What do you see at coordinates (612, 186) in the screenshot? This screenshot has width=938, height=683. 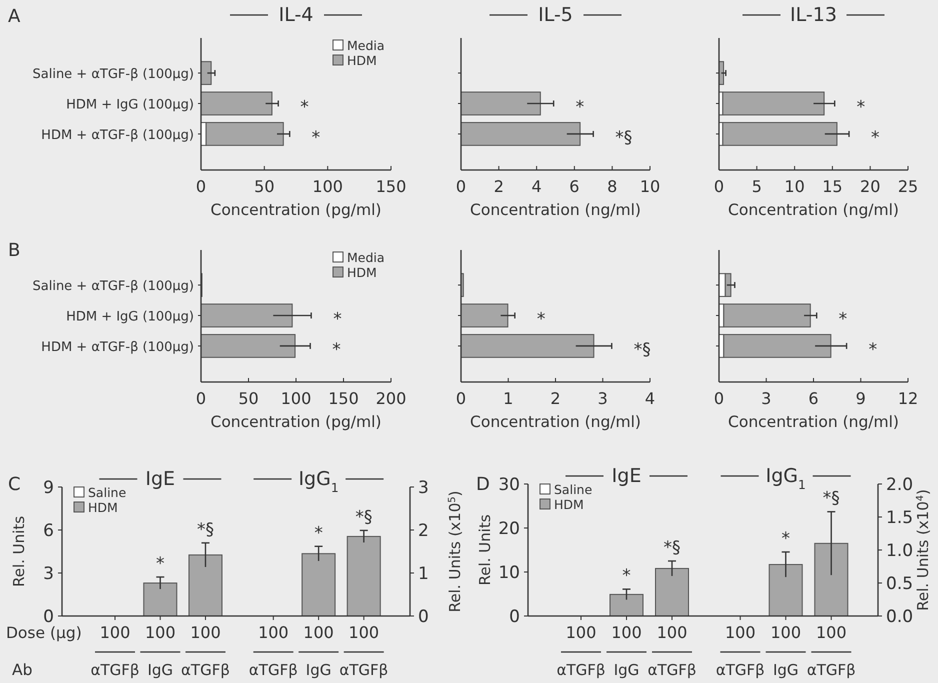 I see `x-tick-label: 8` at bounding box center [612, 186].